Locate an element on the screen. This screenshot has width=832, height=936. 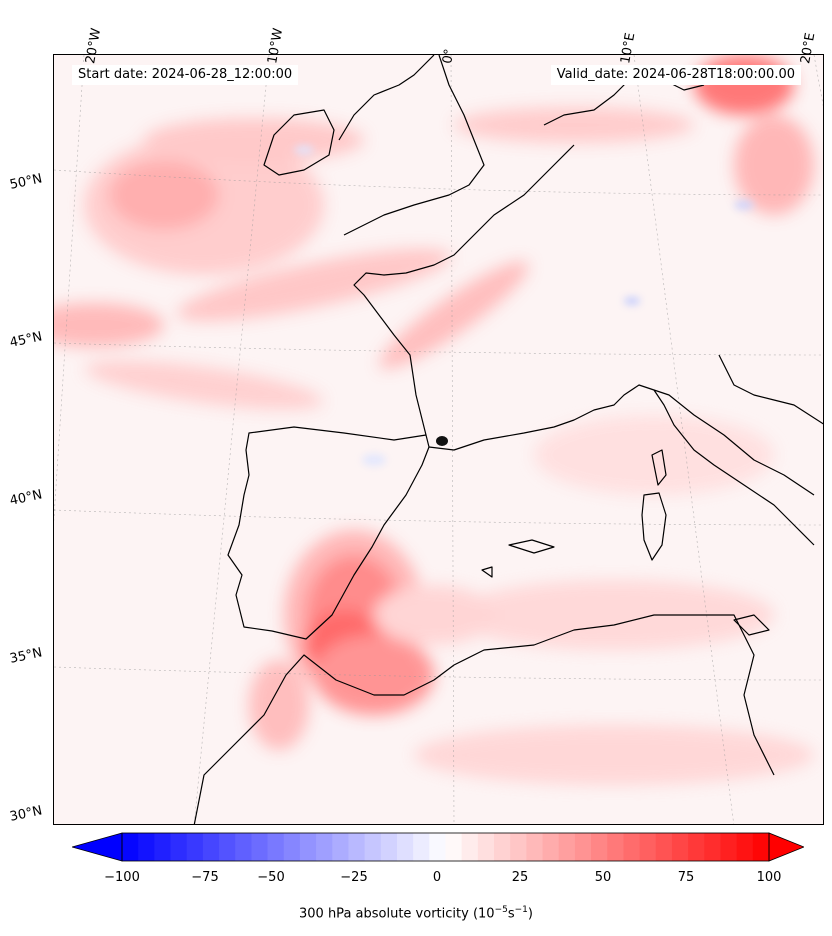
colorbar-tick: 100 is located at coordinates (769, 877).